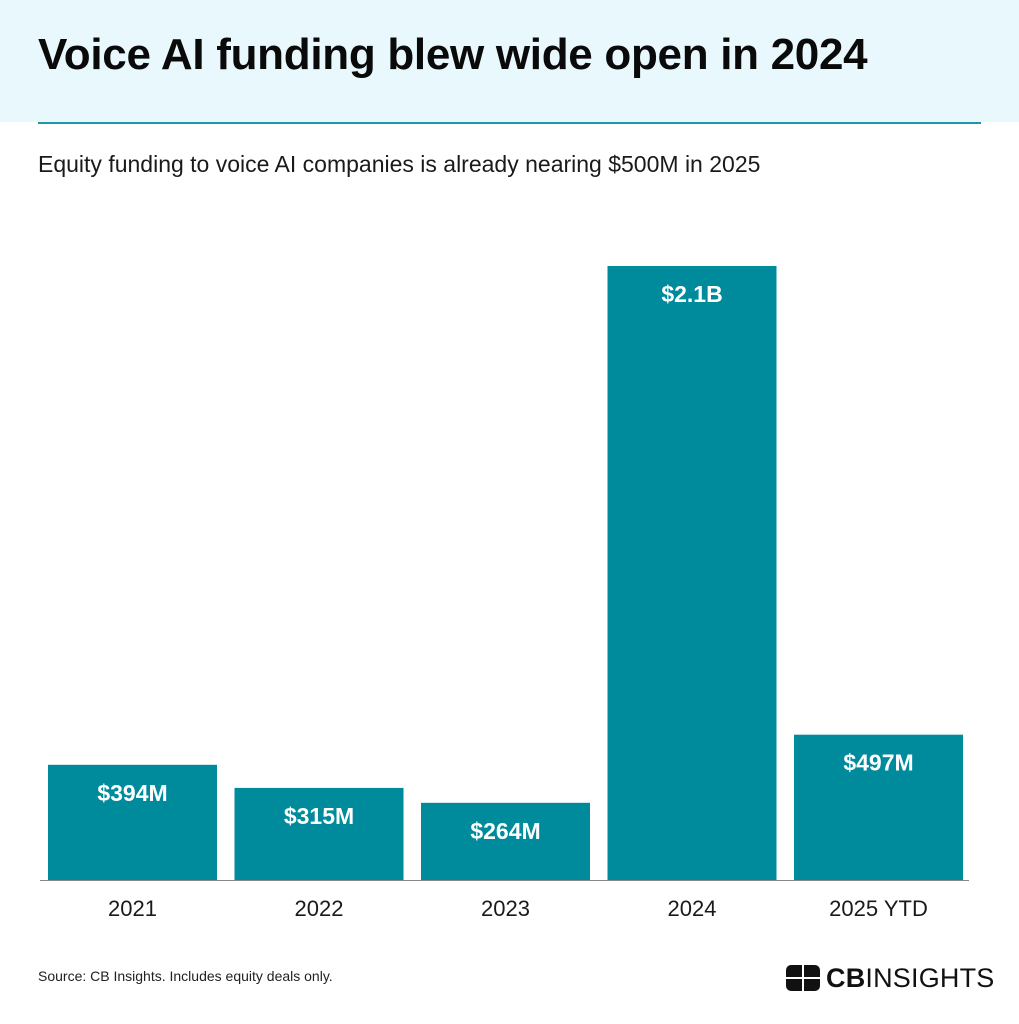 The width and height of the screenshot is (1019, 1024). Describe the element at coordinates (692, 908) in the screenshot. I see `x-tick-label-2024: 2024` at that location.